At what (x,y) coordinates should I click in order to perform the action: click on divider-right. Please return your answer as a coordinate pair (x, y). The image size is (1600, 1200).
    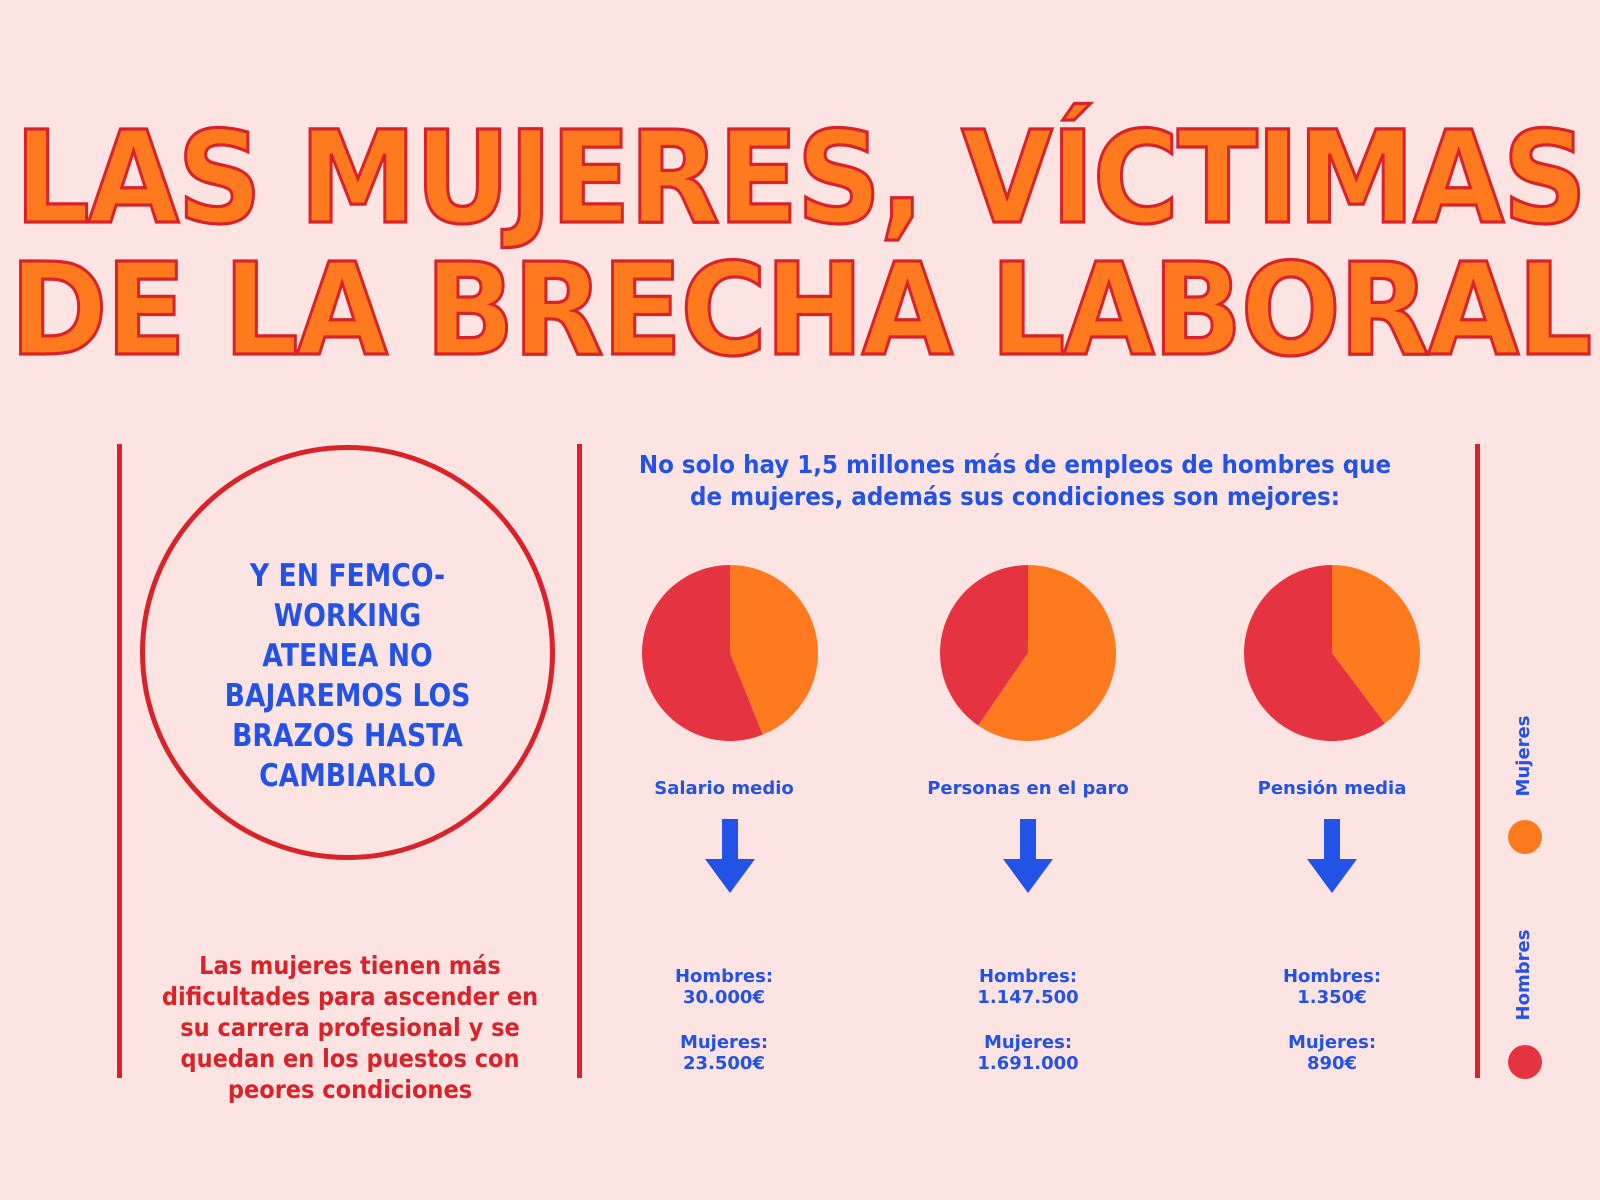
    Looking at the image, I should click on (1477, 761).